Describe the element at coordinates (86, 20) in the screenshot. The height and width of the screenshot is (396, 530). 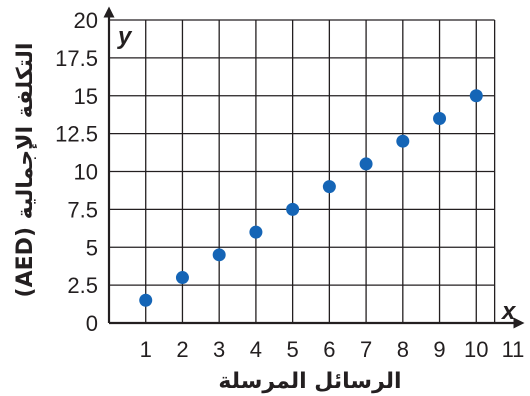
I see `y-tick-label: 20` at that location.